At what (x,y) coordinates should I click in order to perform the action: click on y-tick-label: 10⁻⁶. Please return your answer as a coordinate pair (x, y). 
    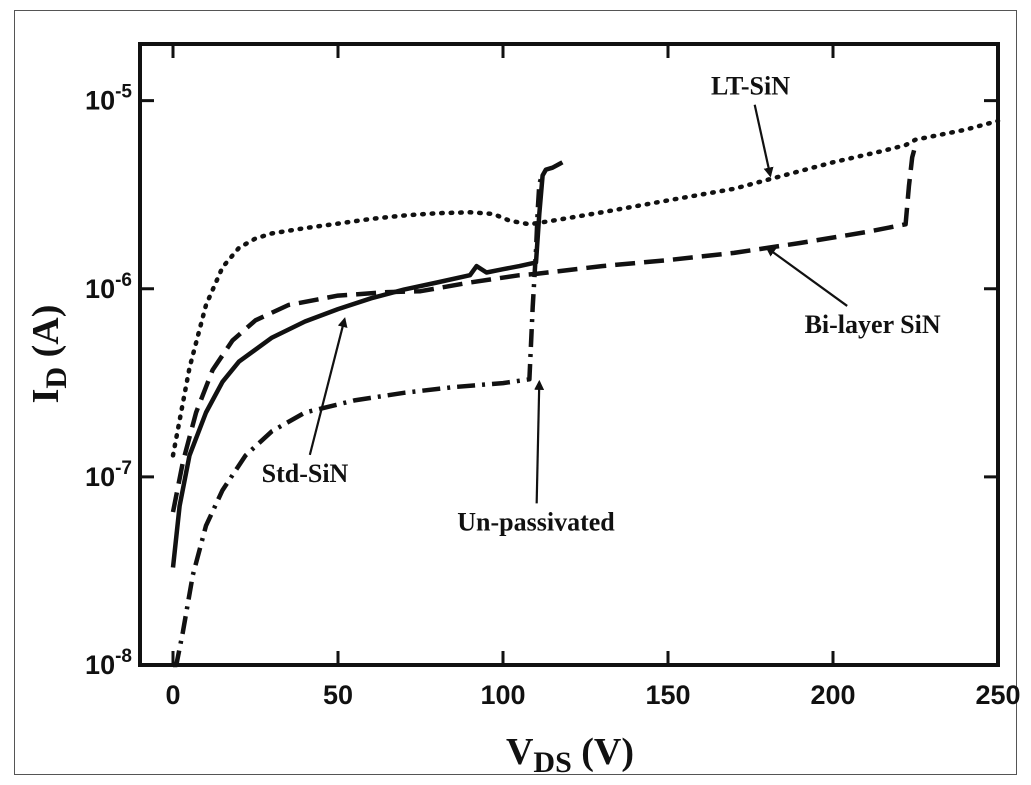
    Looking at the image, I should click on (108, 287).